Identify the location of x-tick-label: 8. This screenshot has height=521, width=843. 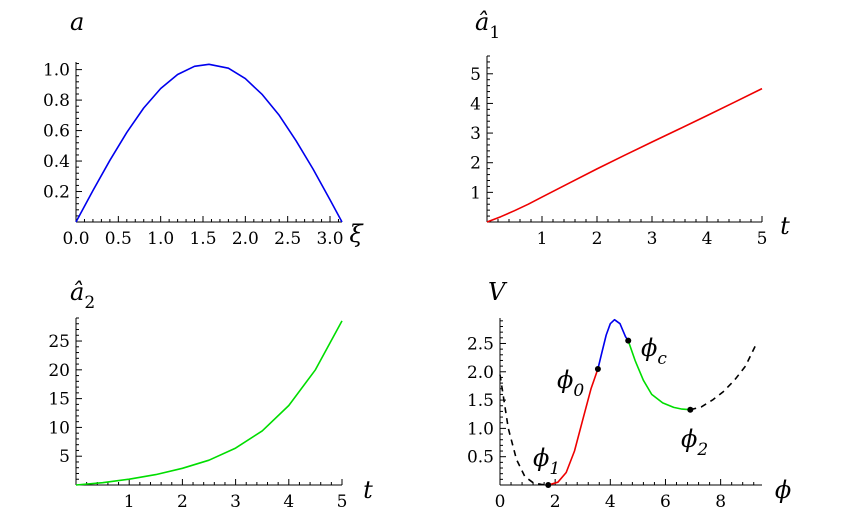
(720, 502).